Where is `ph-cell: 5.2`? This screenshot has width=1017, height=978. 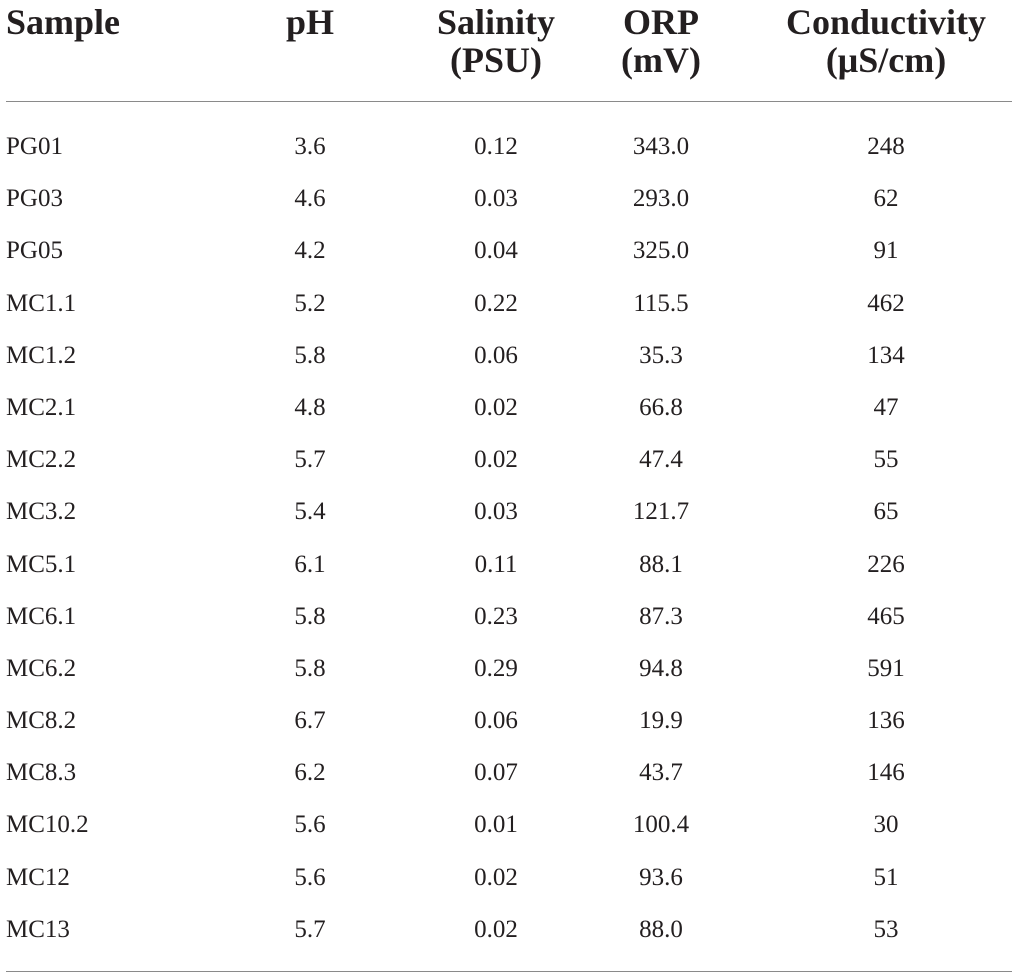
ph-cell: 5.2 is located at coordinates (310, 303).